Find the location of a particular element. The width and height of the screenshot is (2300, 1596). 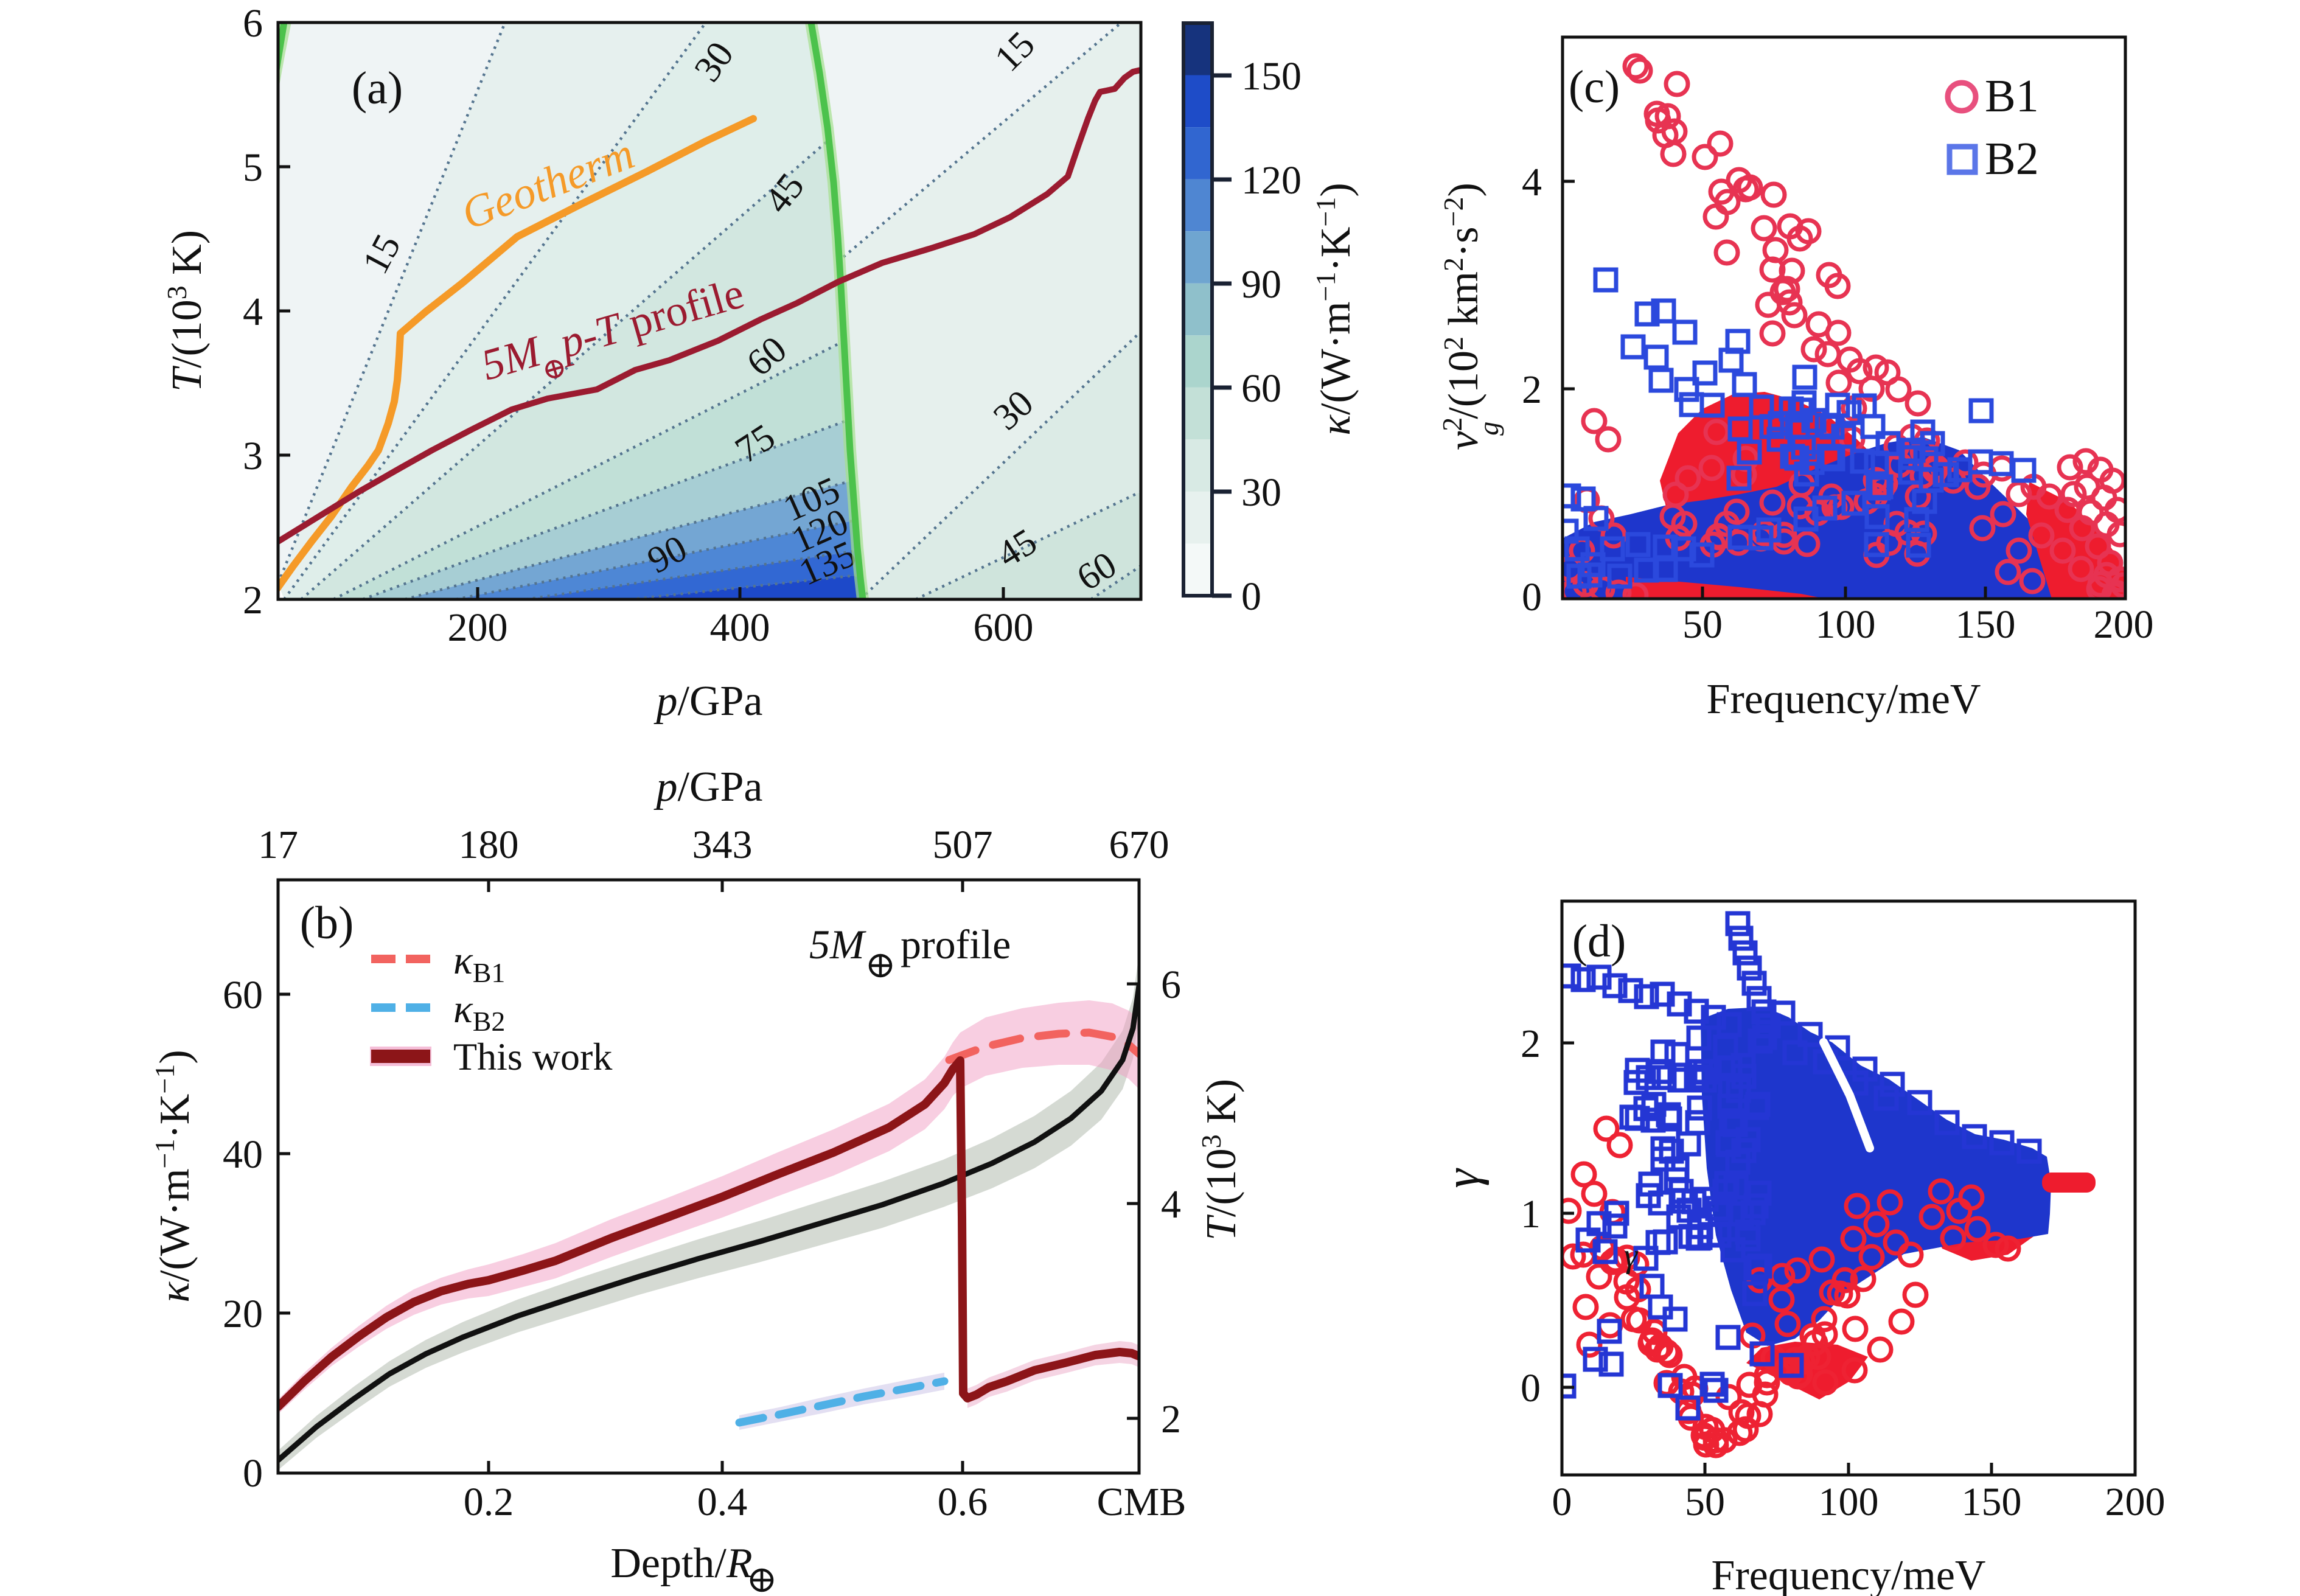

svg-text: 0.2 is located at coordinates (489, 1502).